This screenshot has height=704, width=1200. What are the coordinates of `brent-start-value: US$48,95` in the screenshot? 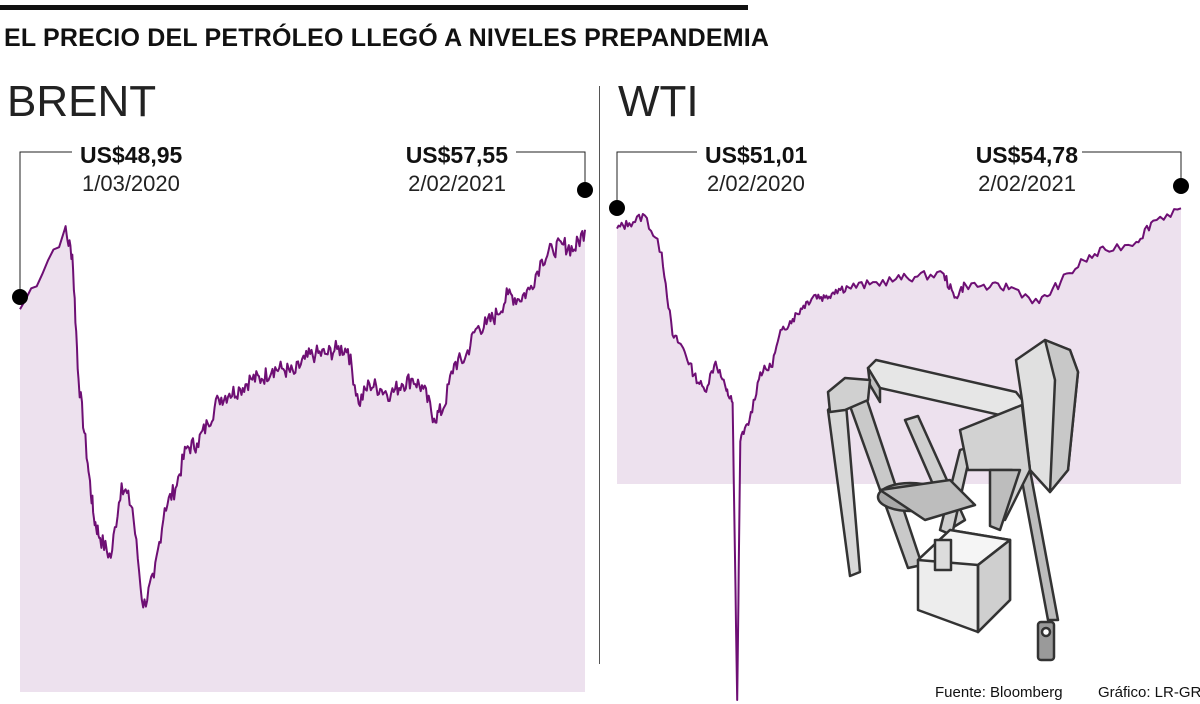 It's located at (131, 155).